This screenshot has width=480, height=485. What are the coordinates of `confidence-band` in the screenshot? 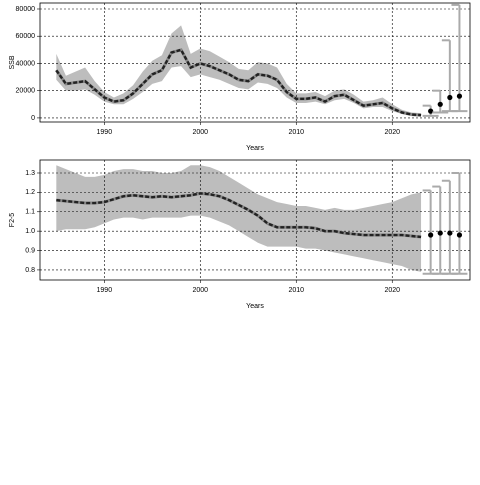 It's located at (239, 70).